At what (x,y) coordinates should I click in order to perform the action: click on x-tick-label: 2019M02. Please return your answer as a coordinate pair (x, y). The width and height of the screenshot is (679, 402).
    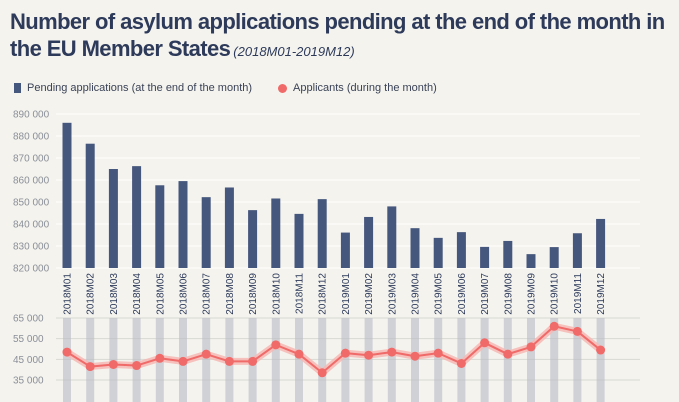
    Looking at the image, I should click on (369, 294).